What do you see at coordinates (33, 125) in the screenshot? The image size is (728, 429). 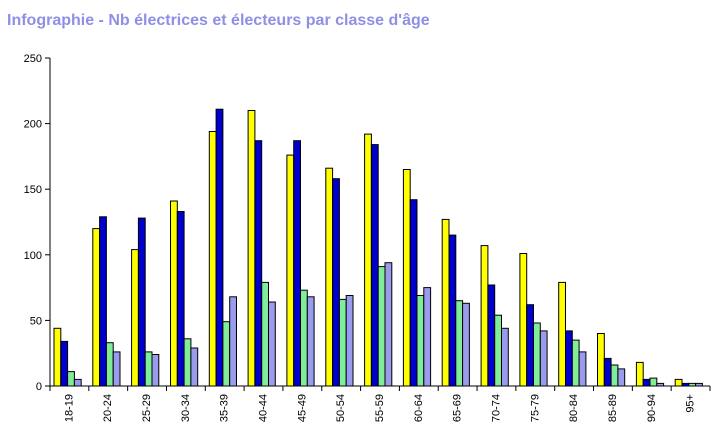 I see `y-tick-label: 200` at bounding box center [33, 125].